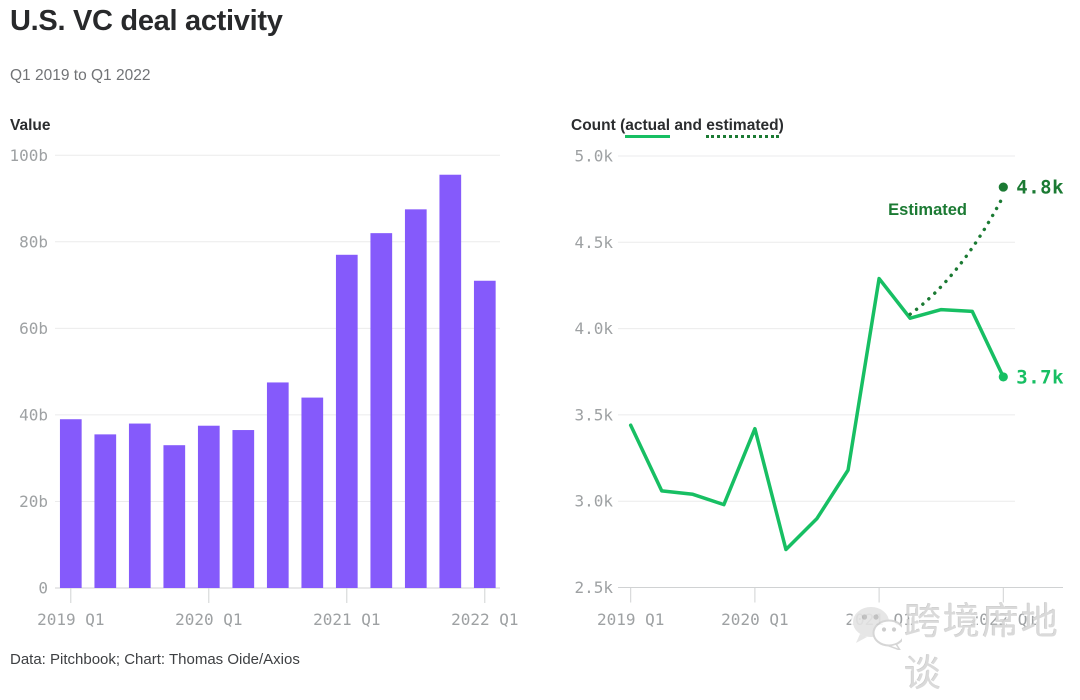 The width and height of the screenshot is (1080, 700). I want to click on legend-estimated: estimated, so click(742, 127).